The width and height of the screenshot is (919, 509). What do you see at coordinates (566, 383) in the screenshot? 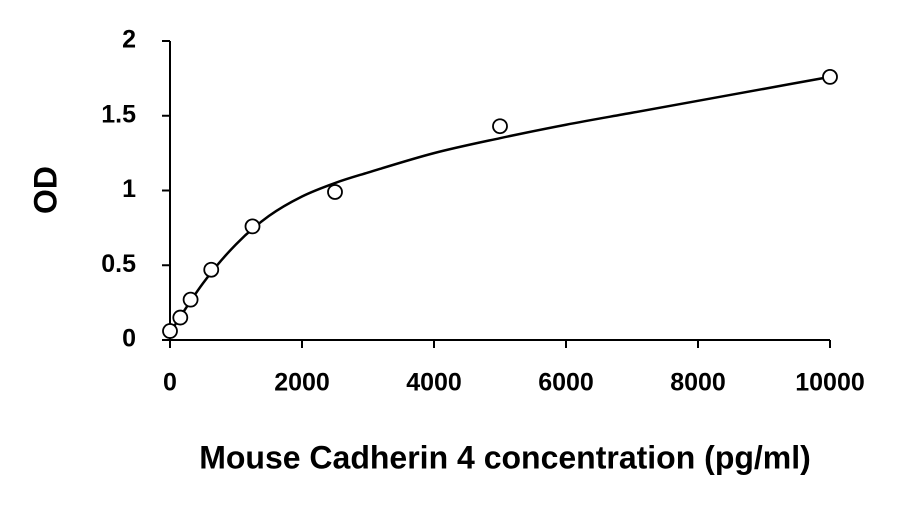
I see `x-tick-label: 6000` at bounding box center [566, 383].